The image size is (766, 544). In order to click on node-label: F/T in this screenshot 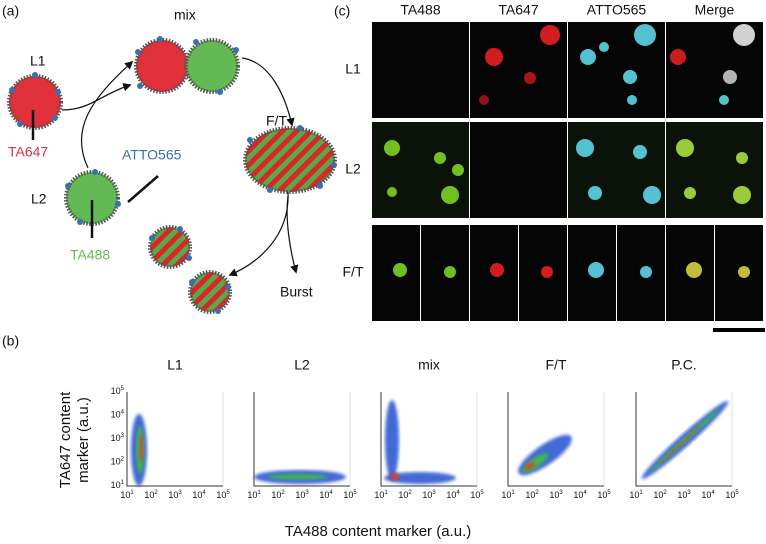, I will do `click(276, 121)`.